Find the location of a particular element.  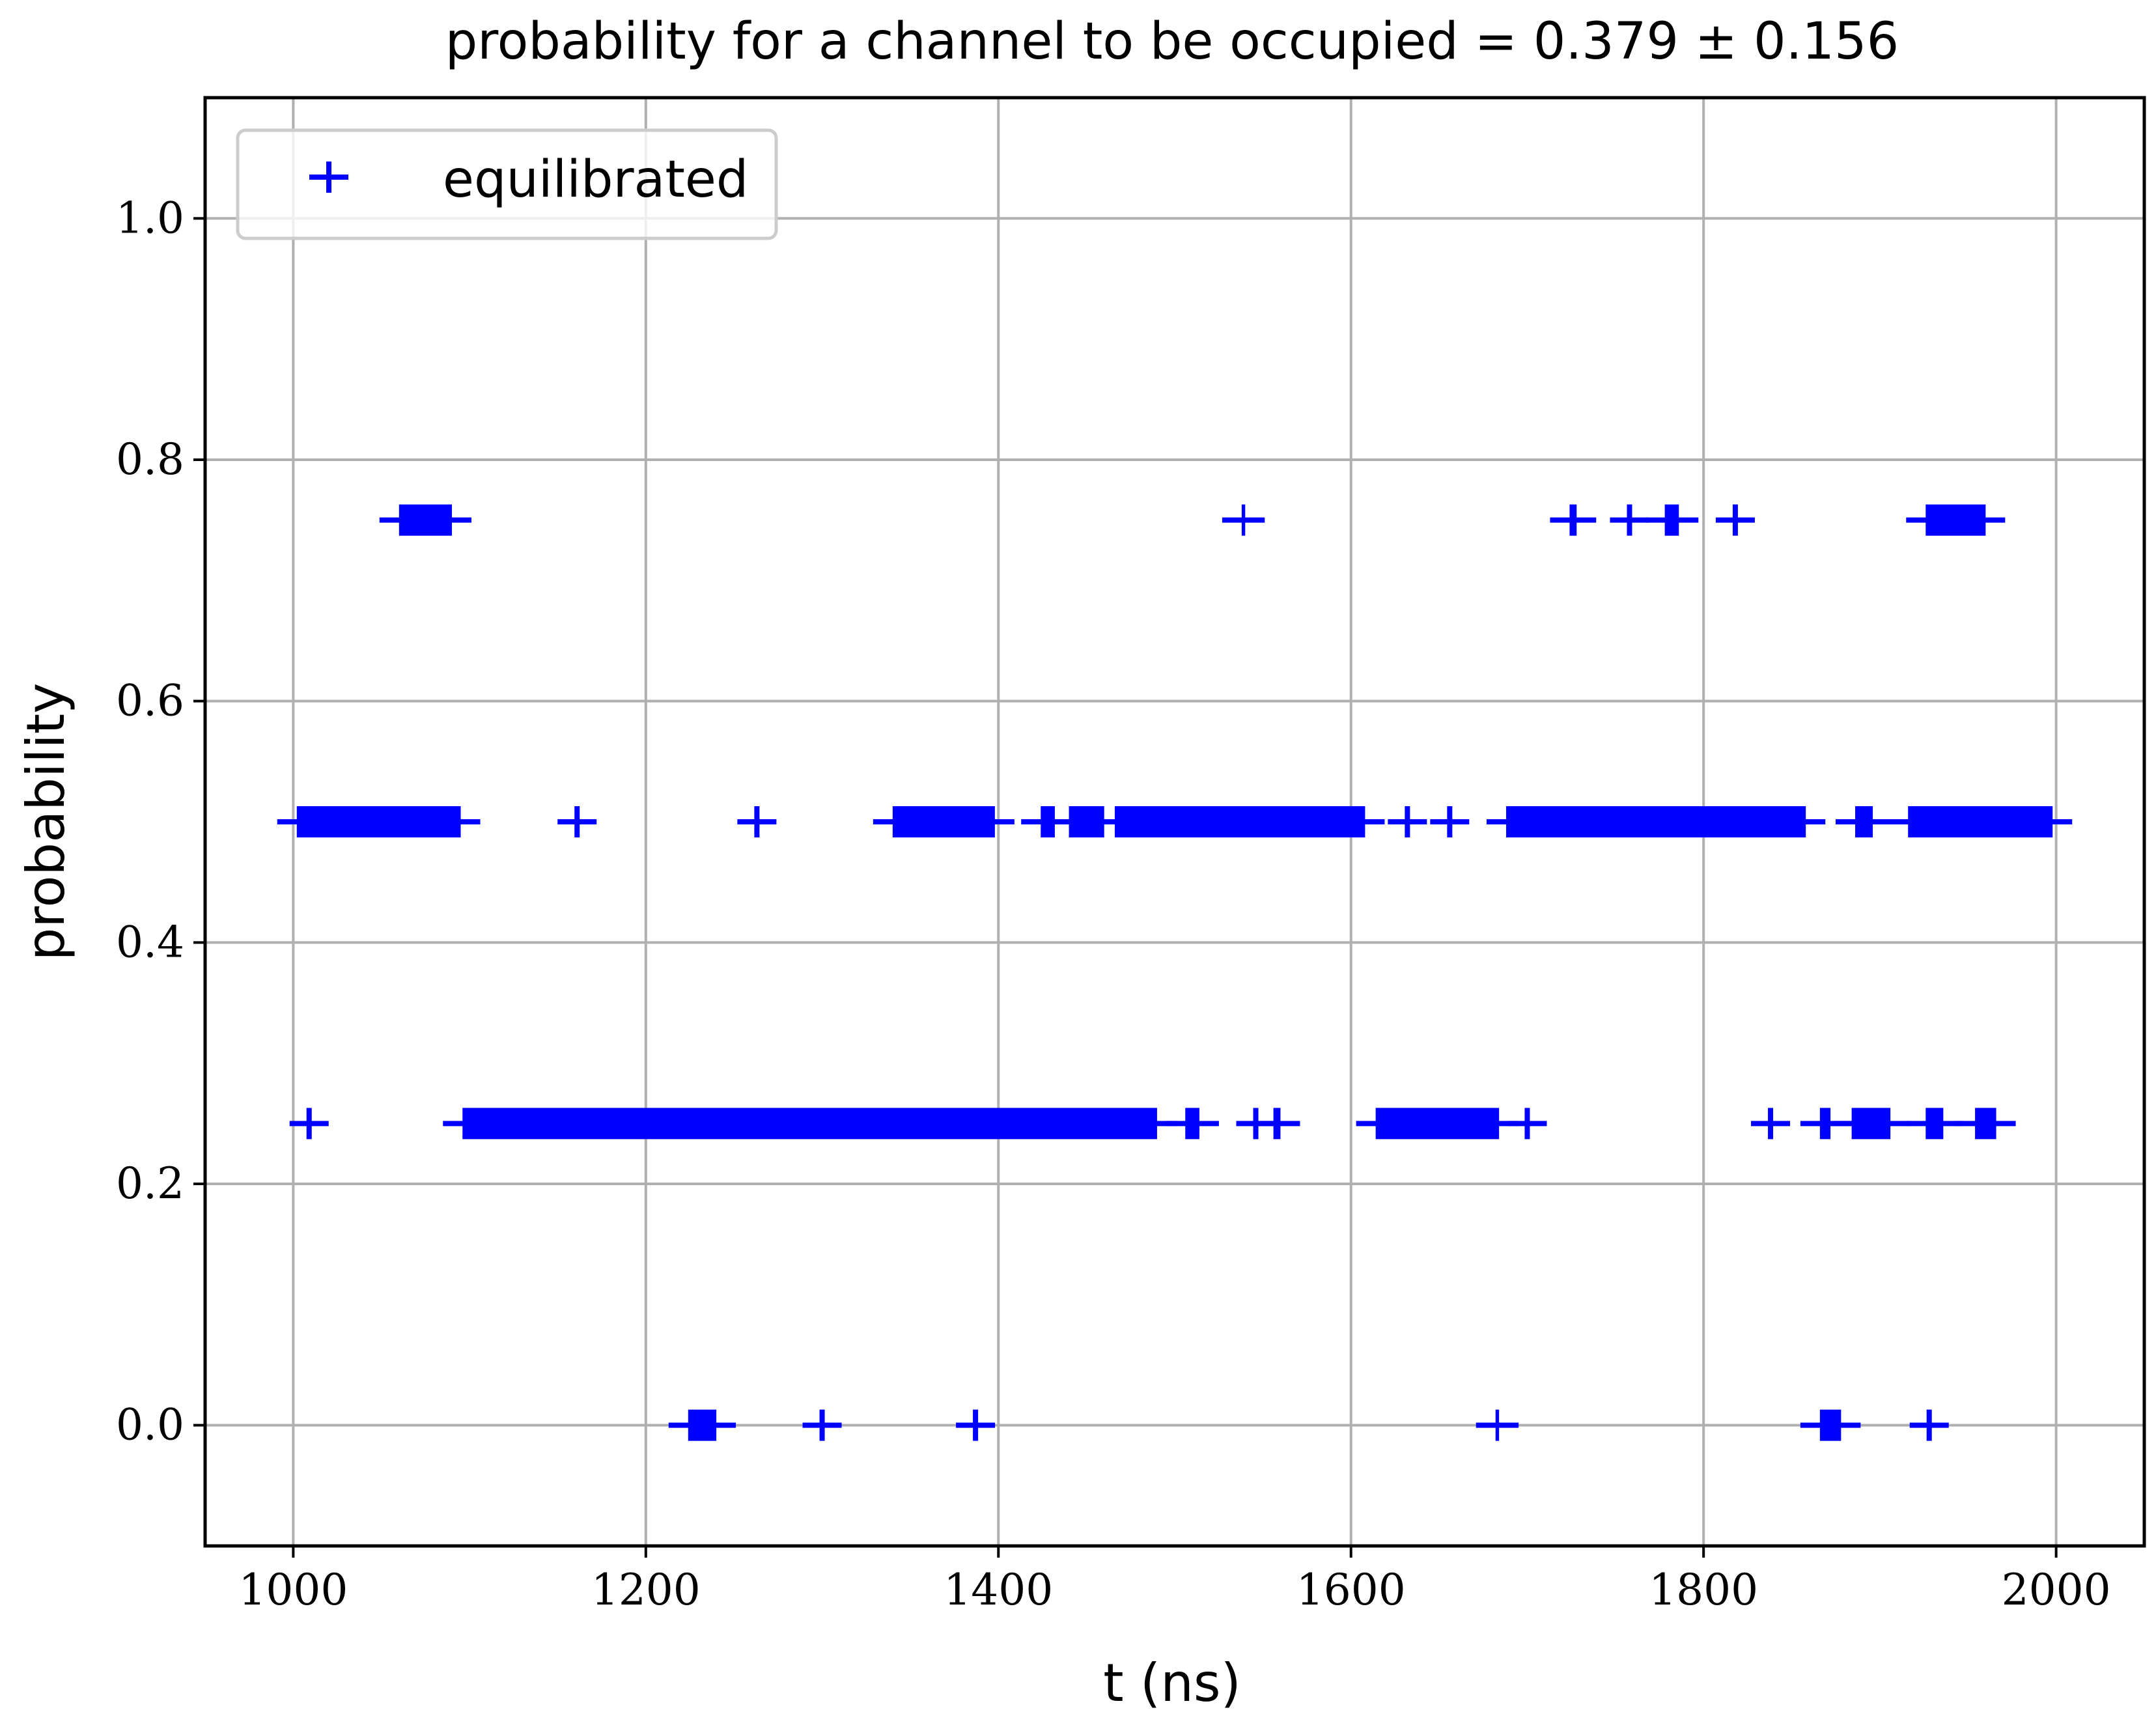

y-tick-label: 0.6 is located at coordinates (150, 701).